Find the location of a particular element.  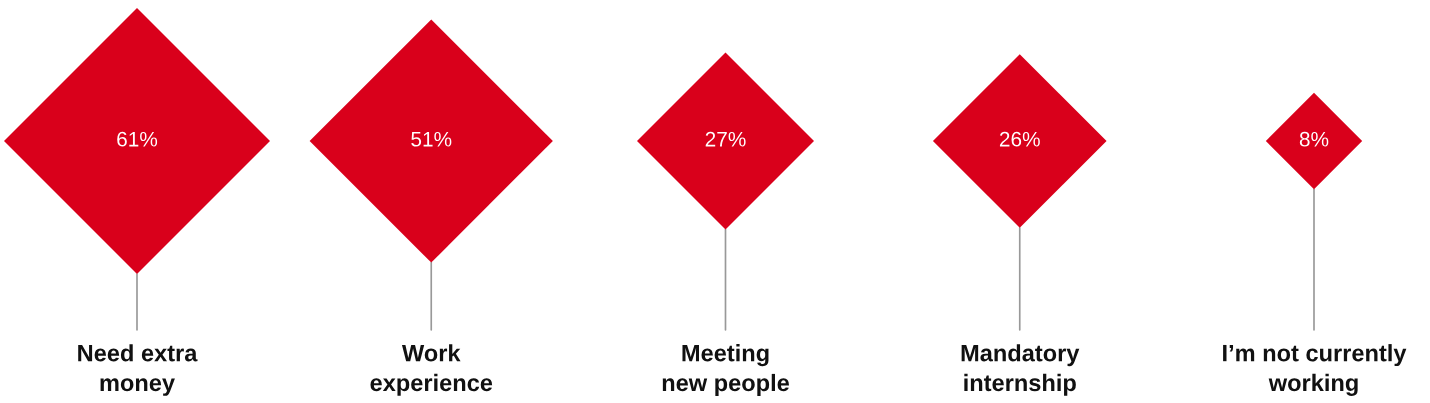

data-label: 61% is located at coordinates (137, 139).